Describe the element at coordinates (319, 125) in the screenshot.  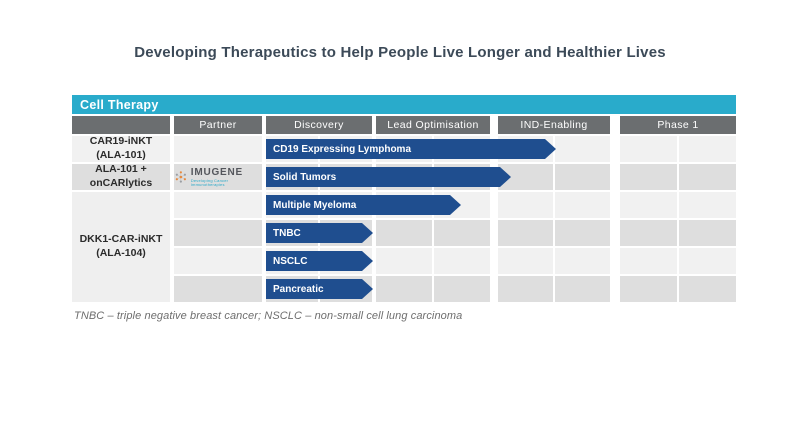
I see `column-header-discovery: Discovery` at that location.